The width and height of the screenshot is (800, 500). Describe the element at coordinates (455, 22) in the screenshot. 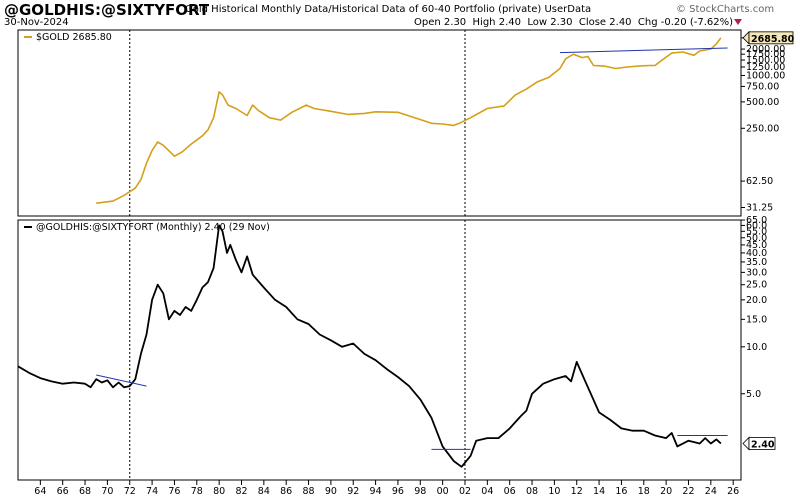

I see `open-value: 2.30` at that location.